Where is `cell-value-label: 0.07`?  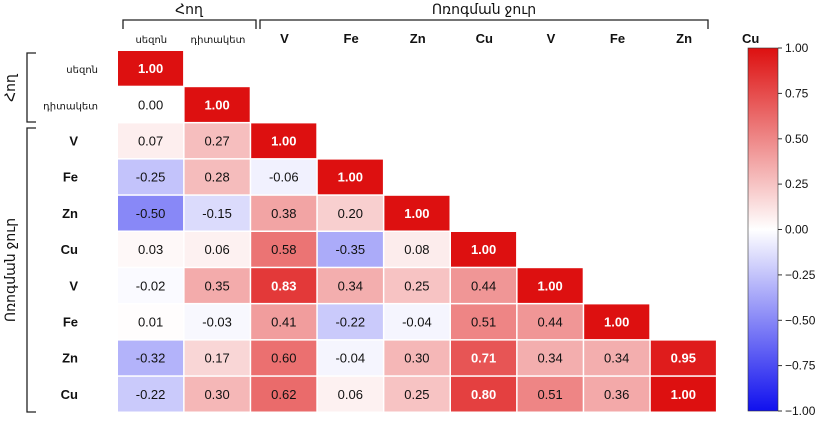
cell-value-label: 0.07 is located at coordinates (150, 141).